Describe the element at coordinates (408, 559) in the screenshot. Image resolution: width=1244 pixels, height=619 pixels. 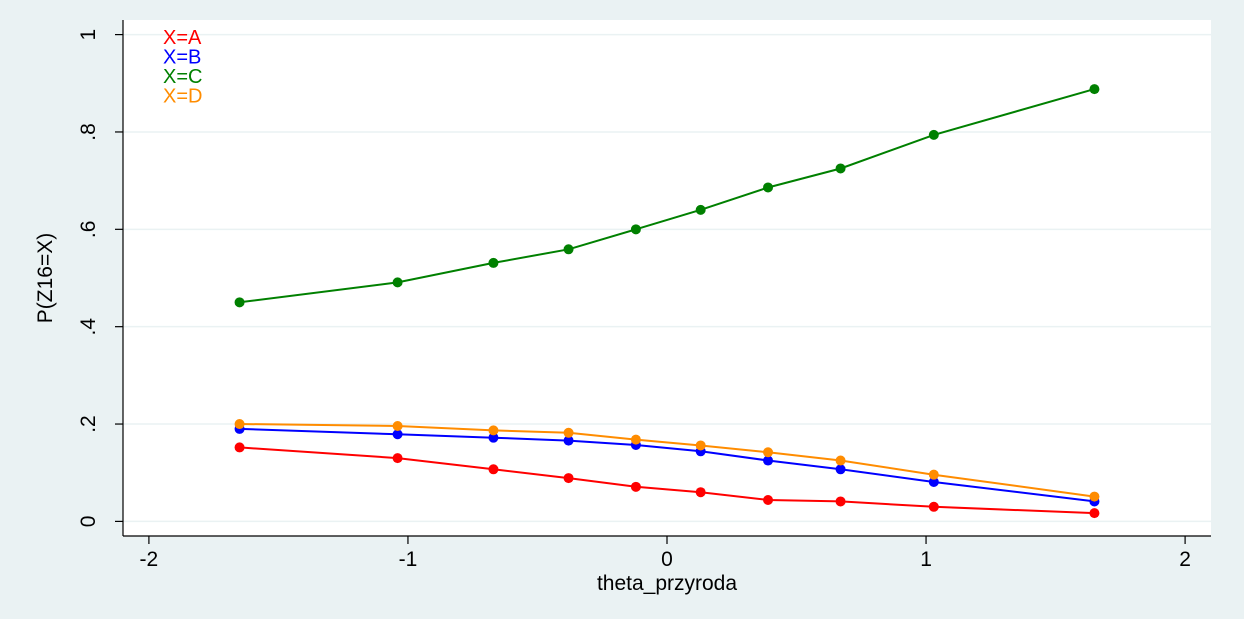
I see `x-tick-label: -1` at that location.